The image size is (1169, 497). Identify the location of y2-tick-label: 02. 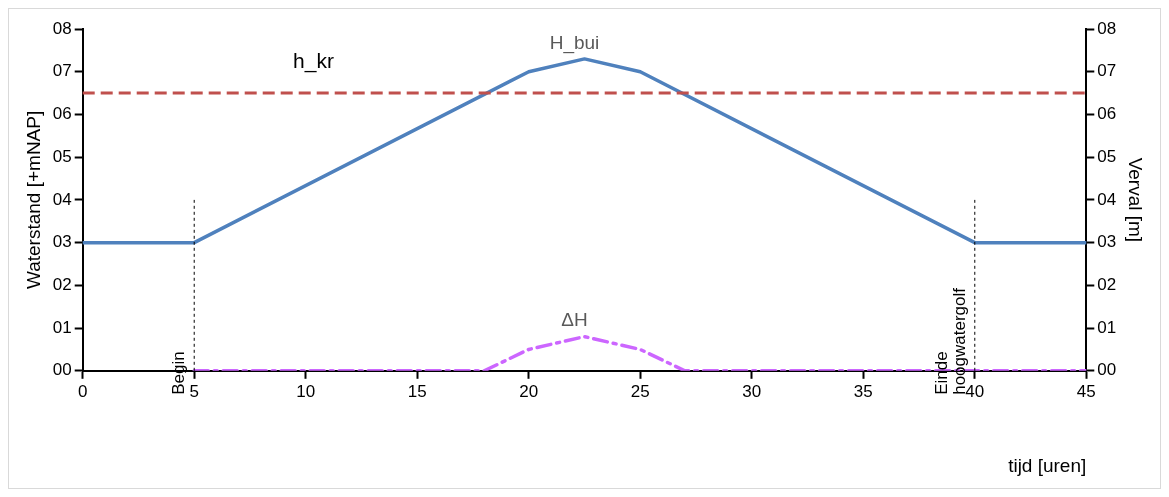
(1107, 285).